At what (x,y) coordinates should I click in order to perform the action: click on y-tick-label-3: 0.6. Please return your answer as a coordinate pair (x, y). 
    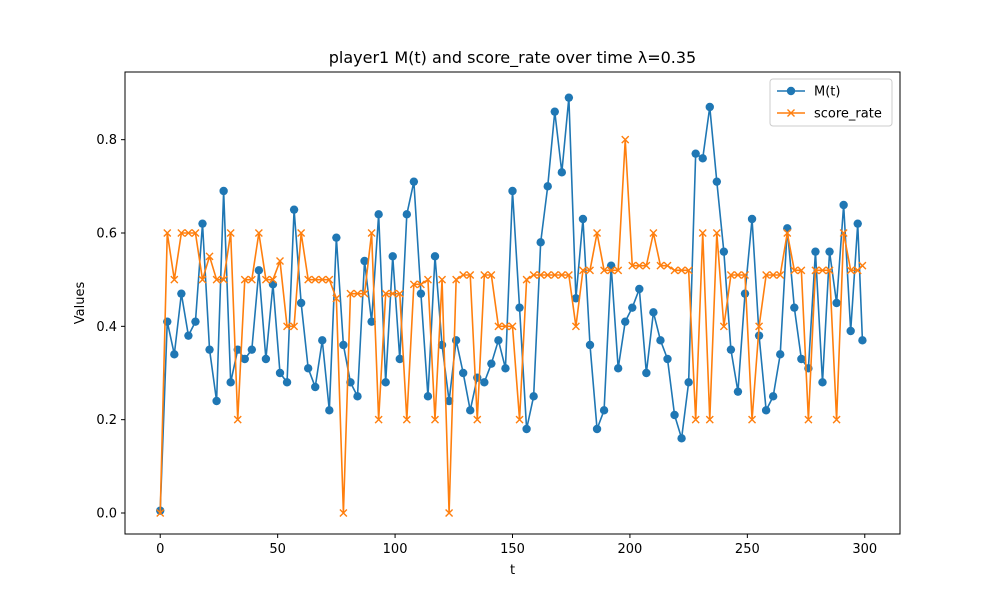
    Looking at the image, I should click on (106, 234).